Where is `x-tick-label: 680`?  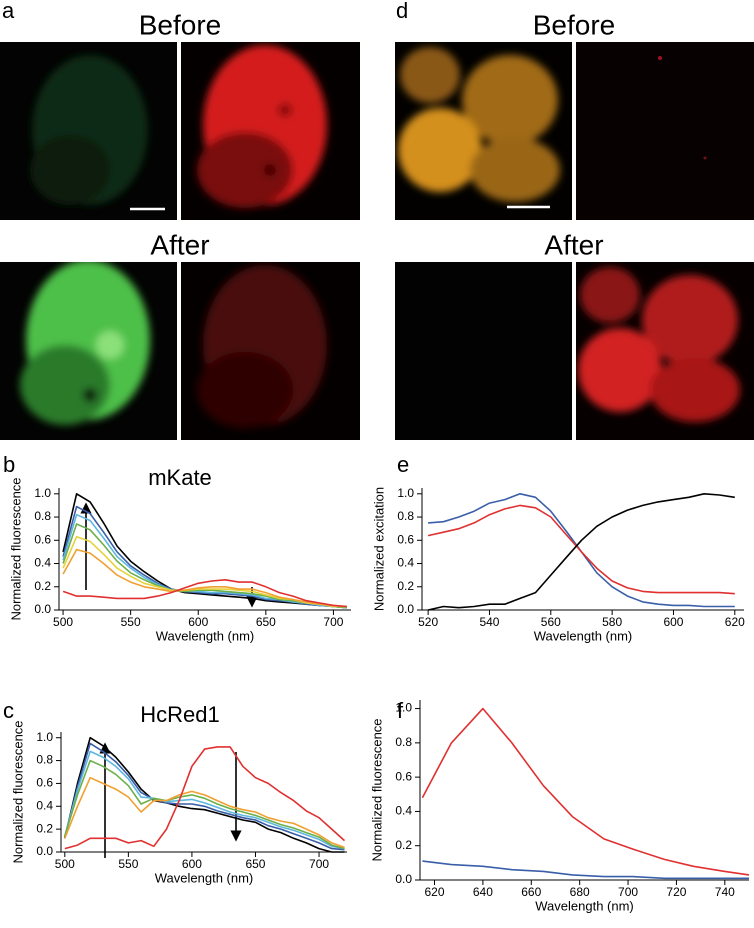 x-tick-label: 680 is located at coordinates (580, 892).